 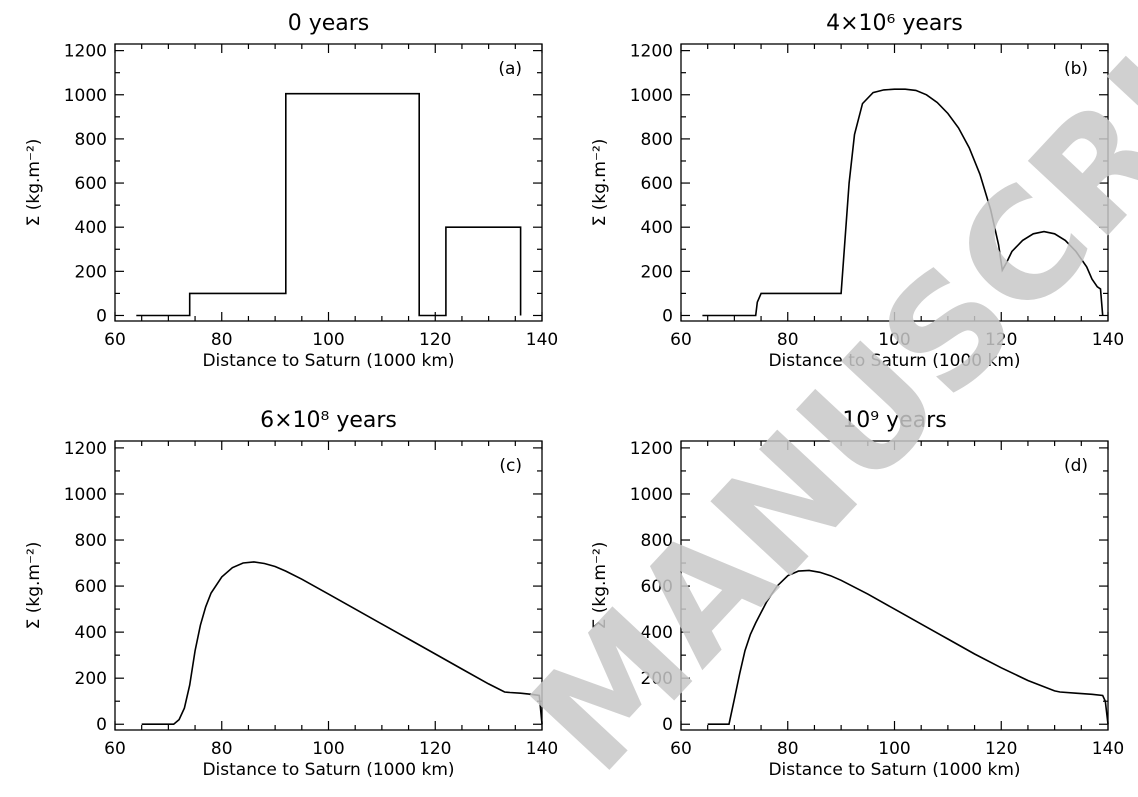 What do you see at coordinates (510, 466) in the screenshot?
I see `panel-label: (c)` at bounding box center [510, 466].